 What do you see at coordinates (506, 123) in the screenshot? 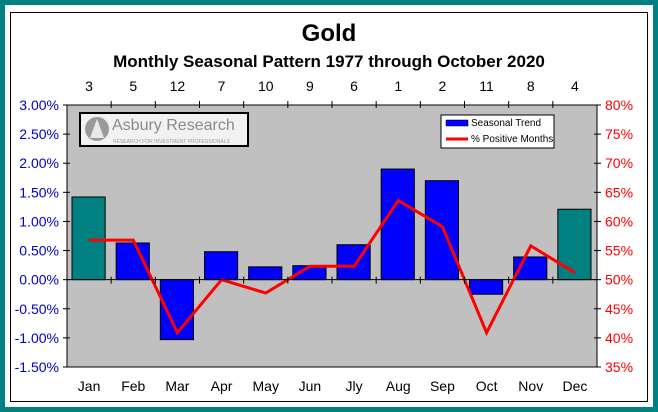
I see `legend-label-trend: Seasonal Trend` at bounding box center [506, 123].